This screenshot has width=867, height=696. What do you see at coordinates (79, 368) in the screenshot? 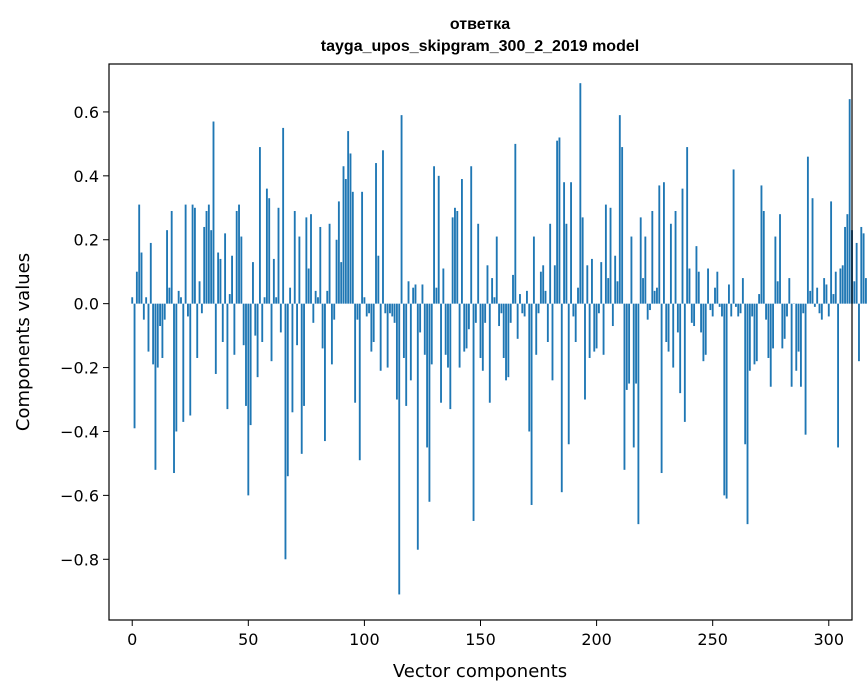
I see `y-tick-label: −0.2` at bounding box center [79, 368].